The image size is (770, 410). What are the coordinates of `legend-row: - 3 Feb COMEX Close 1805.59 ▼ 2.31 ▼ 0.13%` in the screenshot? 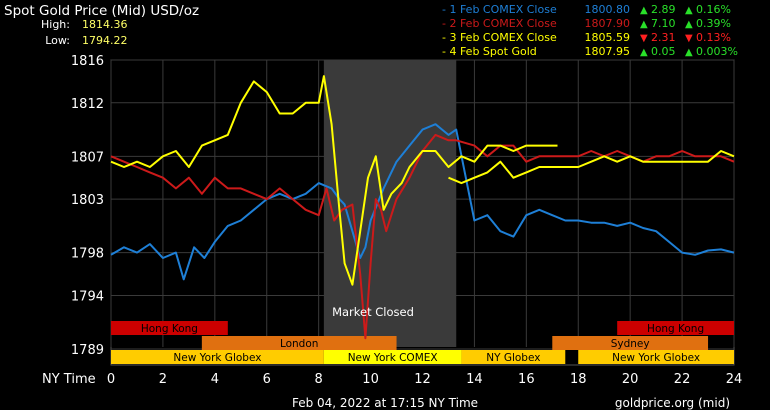 It's located at (586, 37).